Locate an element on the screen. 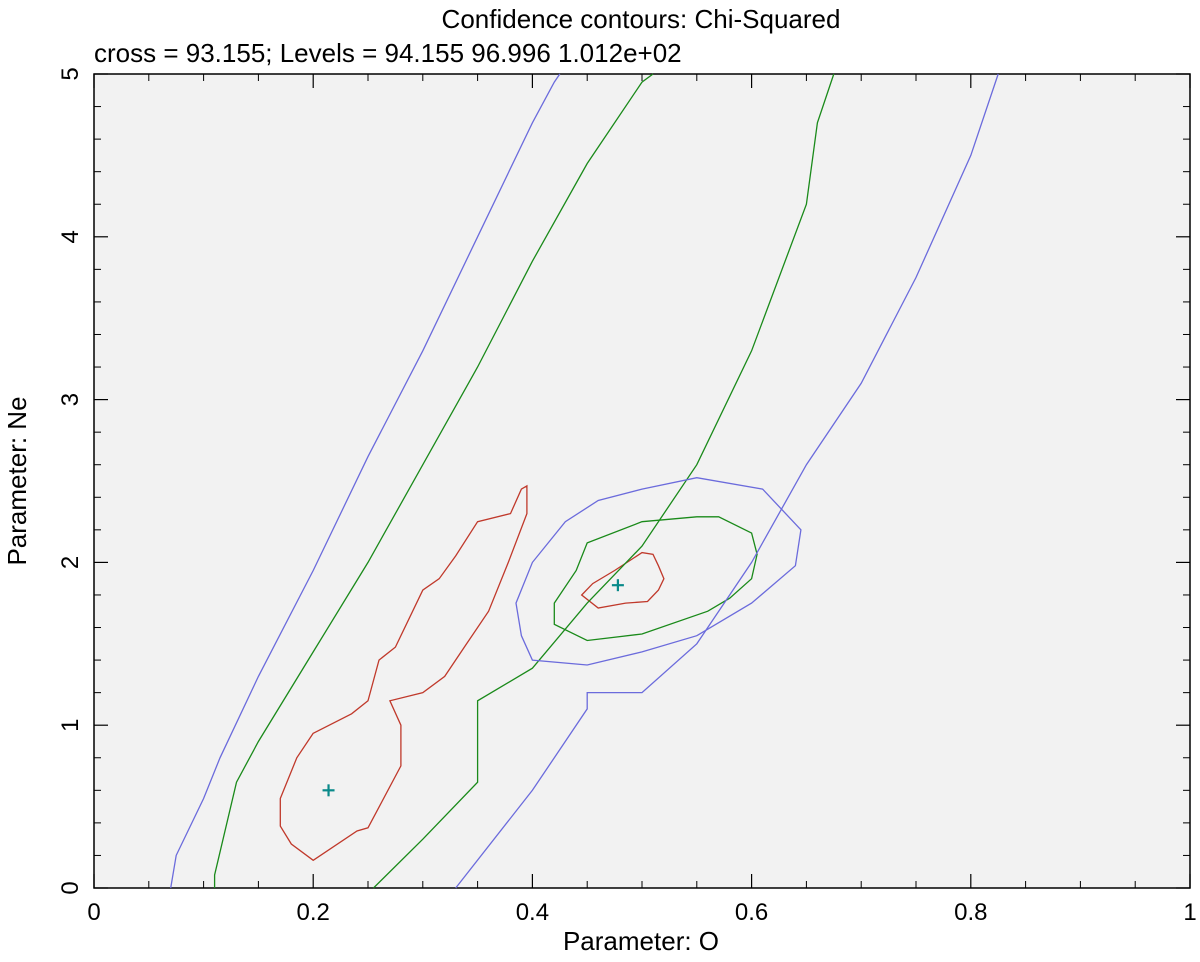  y-tick-label: 5 is located at coordinates (70, 73).